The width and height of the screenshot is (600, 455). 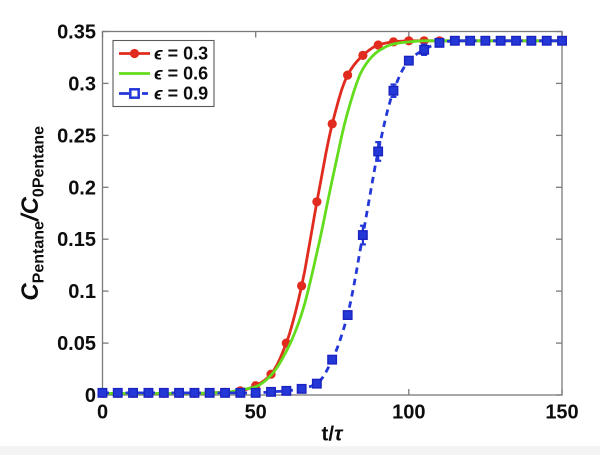 I want to click on svg-text: ϵ = 0.9, so click(x=181, y=94).